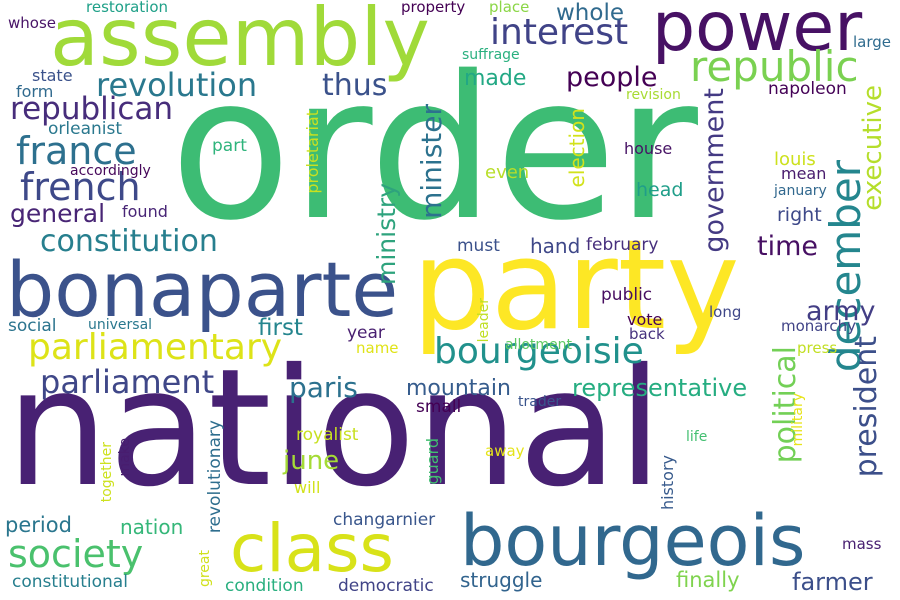 The width and height of the screenshot is (900, 600). Describe the element at coordinates (202, 289) in the screenshot. I see `word-bonaparte: bonaparte` at that location.